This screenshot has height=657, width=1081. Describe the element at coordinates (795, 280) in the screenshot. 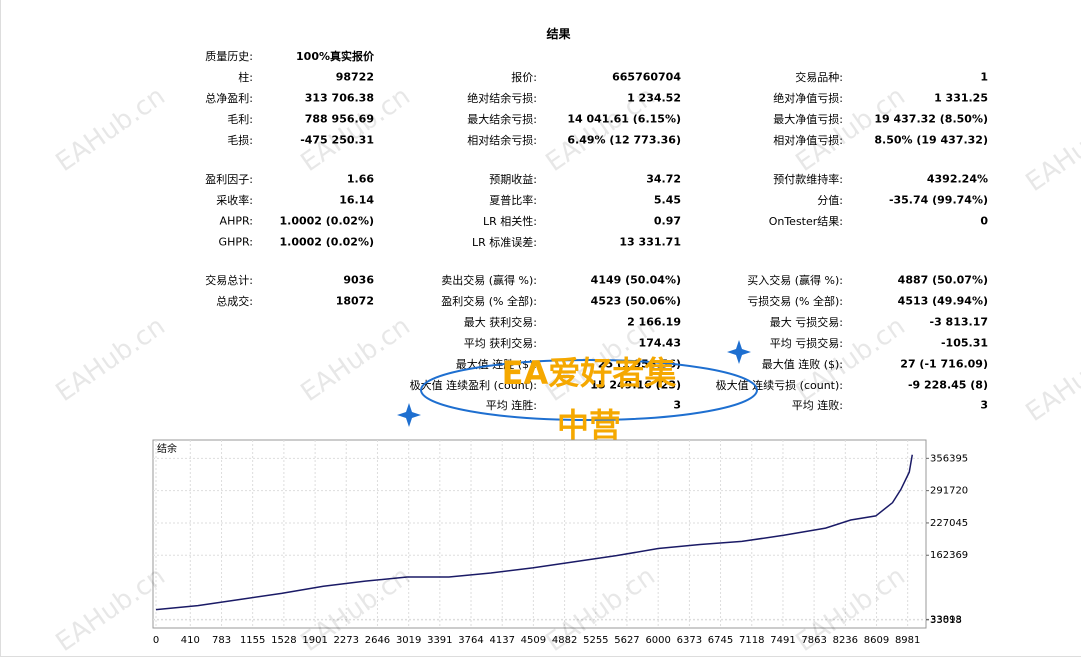

I see `stat-label: 买入交易 (赢得 %):` at that location.